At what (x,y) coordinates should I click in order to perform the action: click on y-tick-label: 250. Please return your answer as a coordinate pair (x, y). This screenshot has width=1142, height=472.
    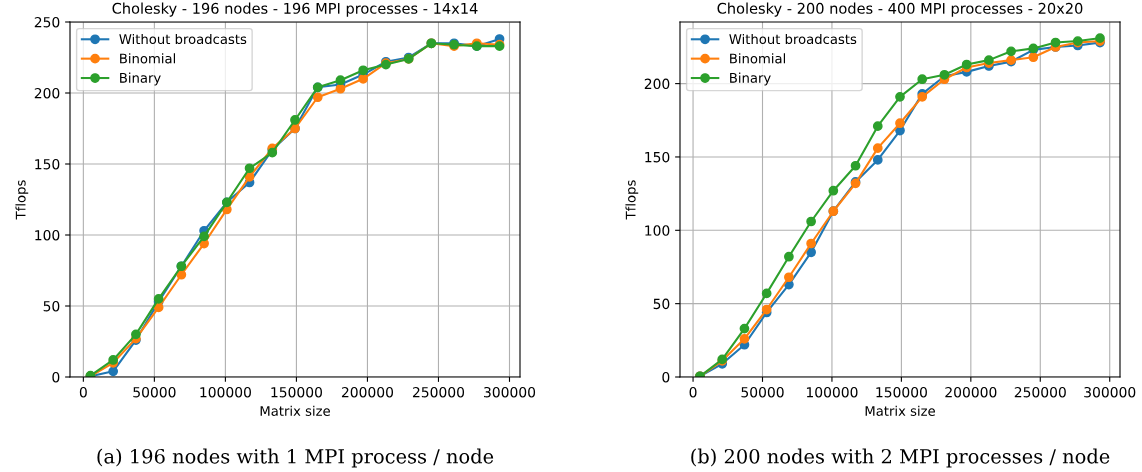
    Looking at the image, I should click on (47, 22).